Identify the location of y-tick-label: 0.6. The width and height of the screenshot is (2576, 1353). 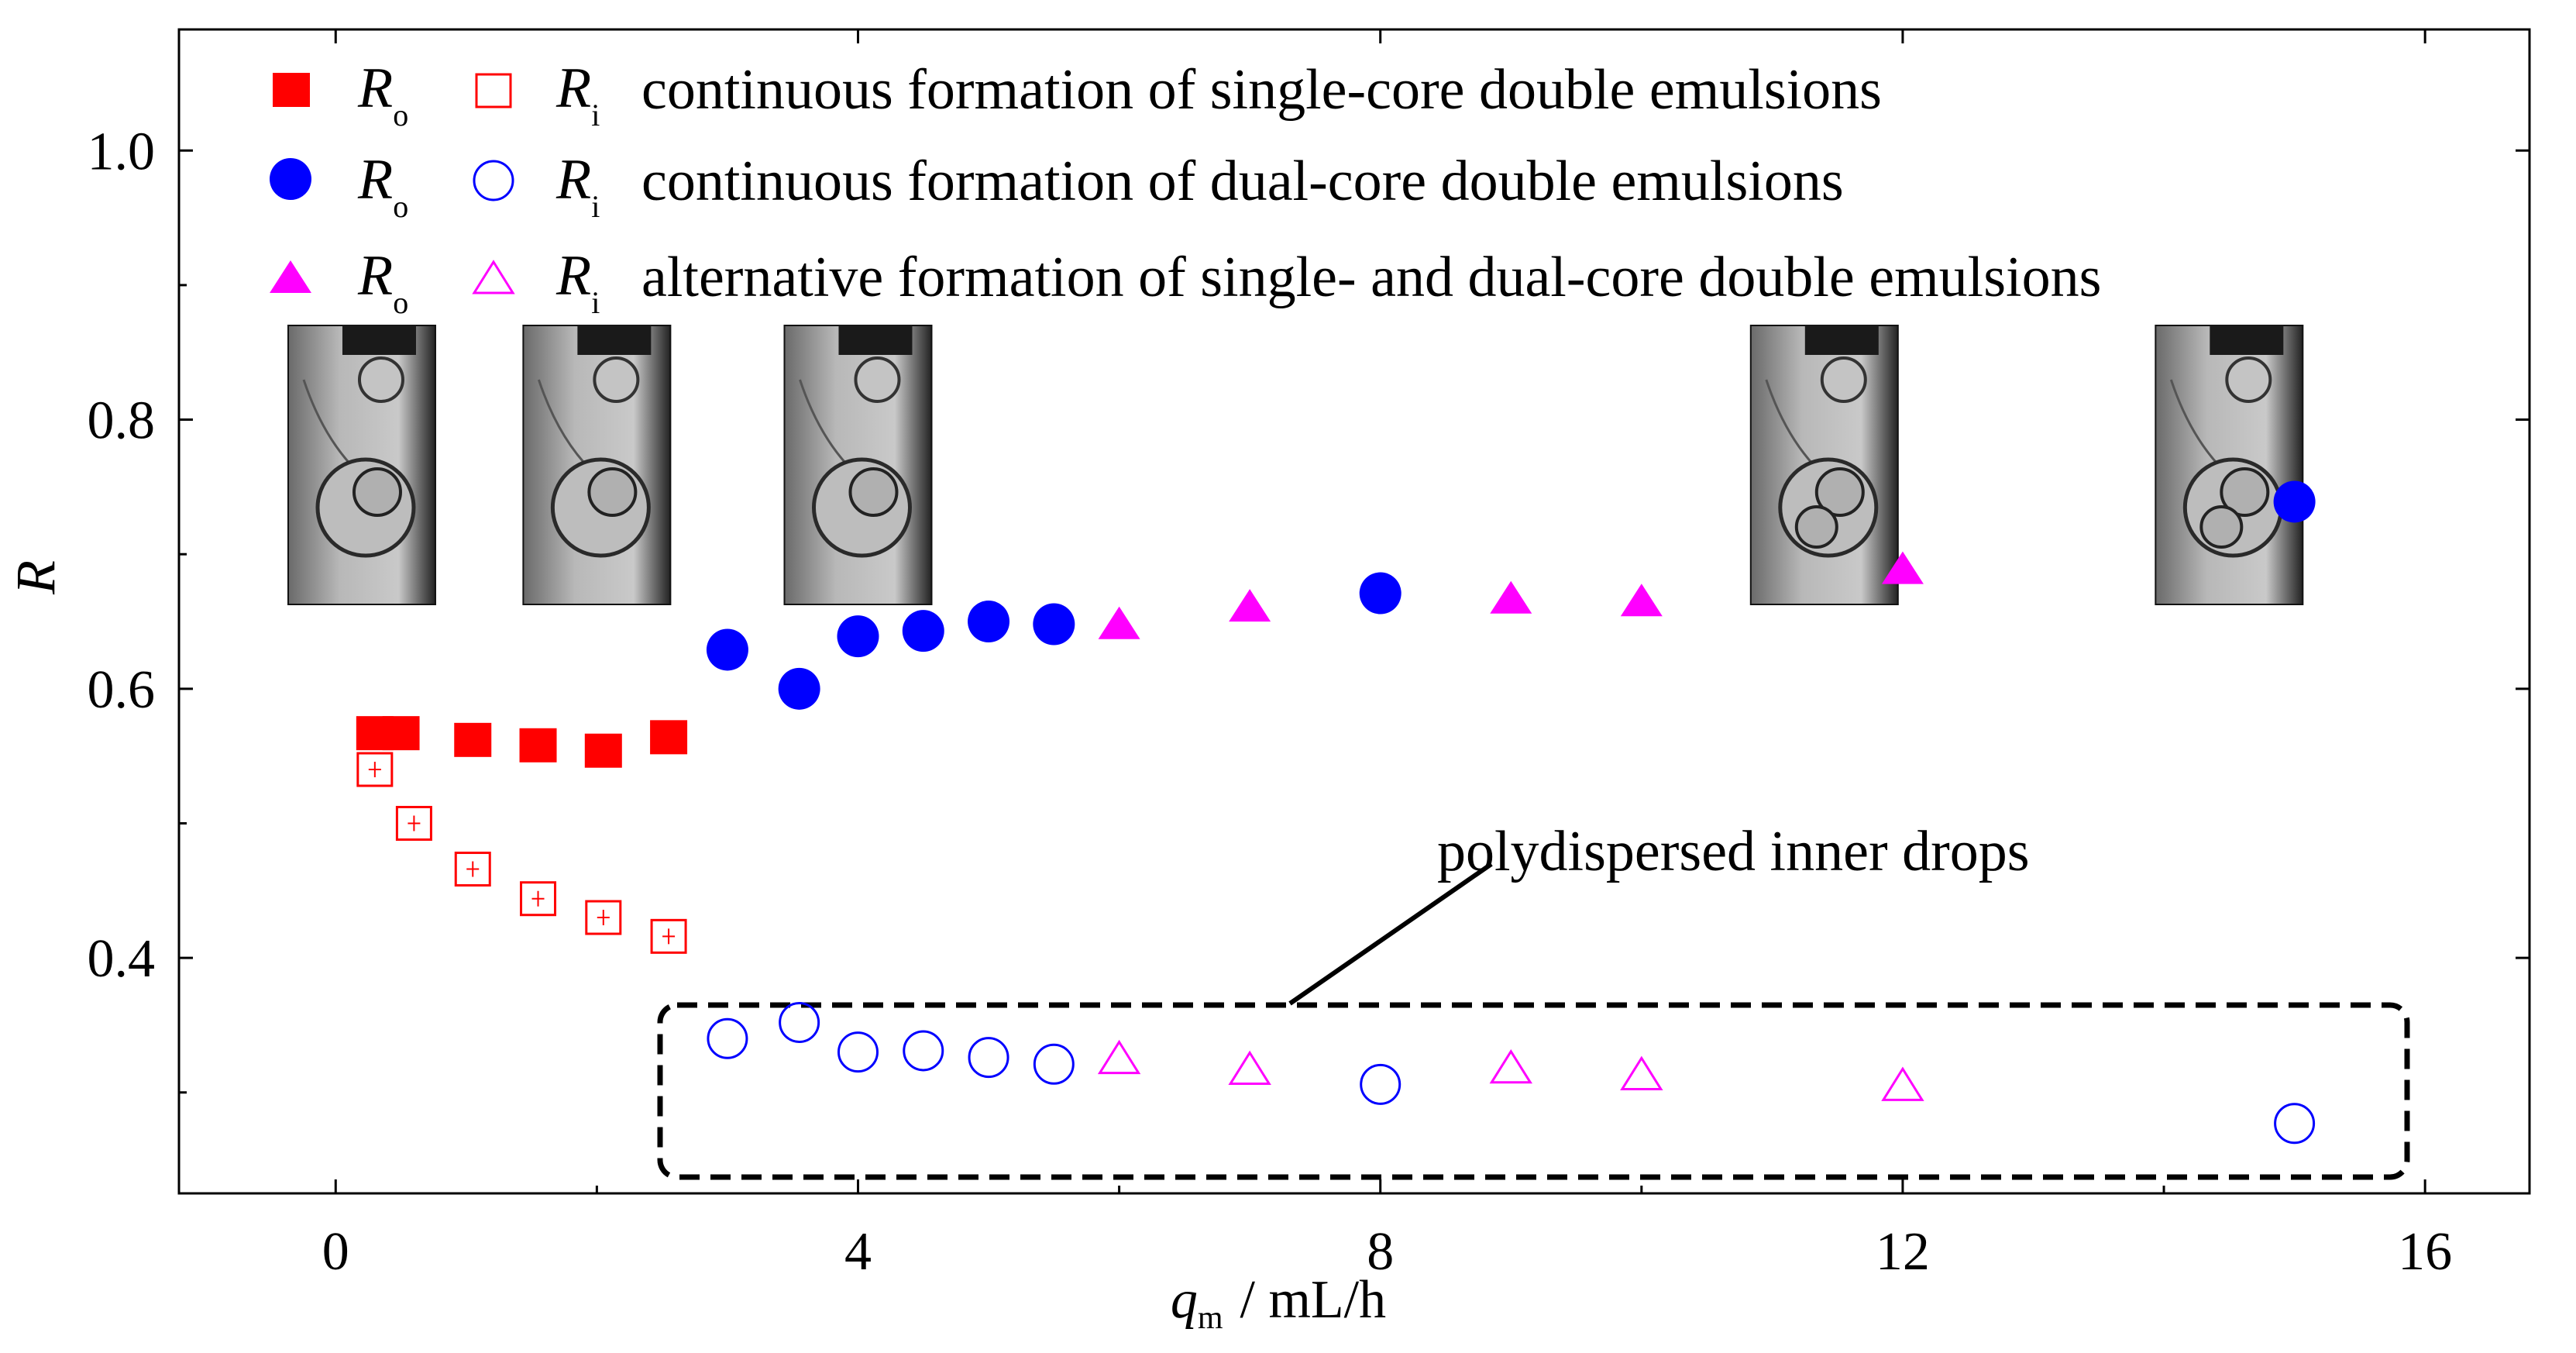
(122, 690).